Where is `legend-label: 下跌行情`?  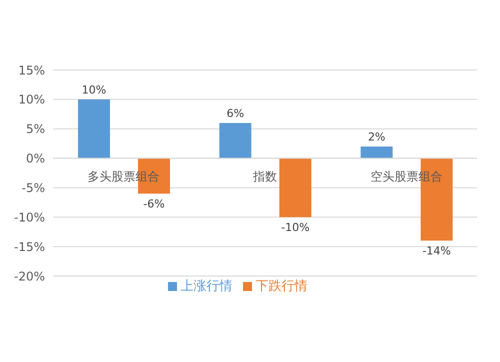
legend-label: 下跌行情 is located at coordinates (282, 286).